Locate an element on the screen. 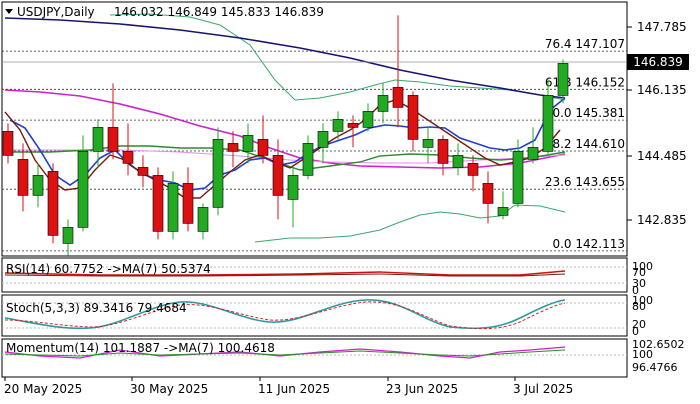 The image size is (700, 404). date-label: 3 Jul 2025 is located at coordinates (543, 389).